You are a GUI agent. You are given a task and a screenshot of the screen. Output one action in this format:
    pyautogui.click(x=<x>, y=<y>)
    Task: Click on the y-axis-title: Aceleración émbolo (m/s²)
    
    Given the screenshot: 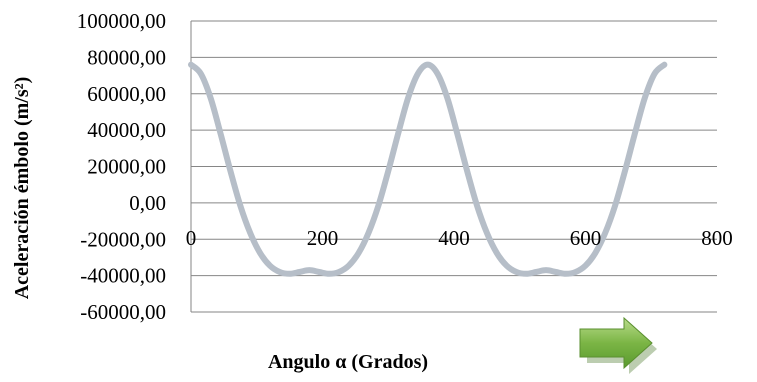 What is the action you would take?
    pyautogui.click(x=22, y=188)
    